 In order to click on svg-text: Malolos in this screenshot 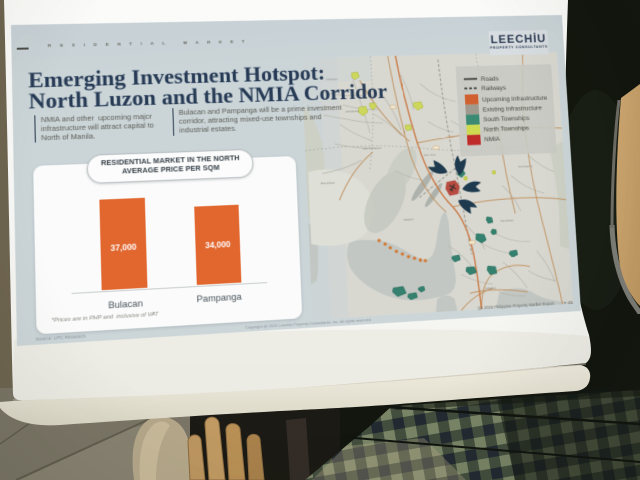, I will do `click(409, 219)`.